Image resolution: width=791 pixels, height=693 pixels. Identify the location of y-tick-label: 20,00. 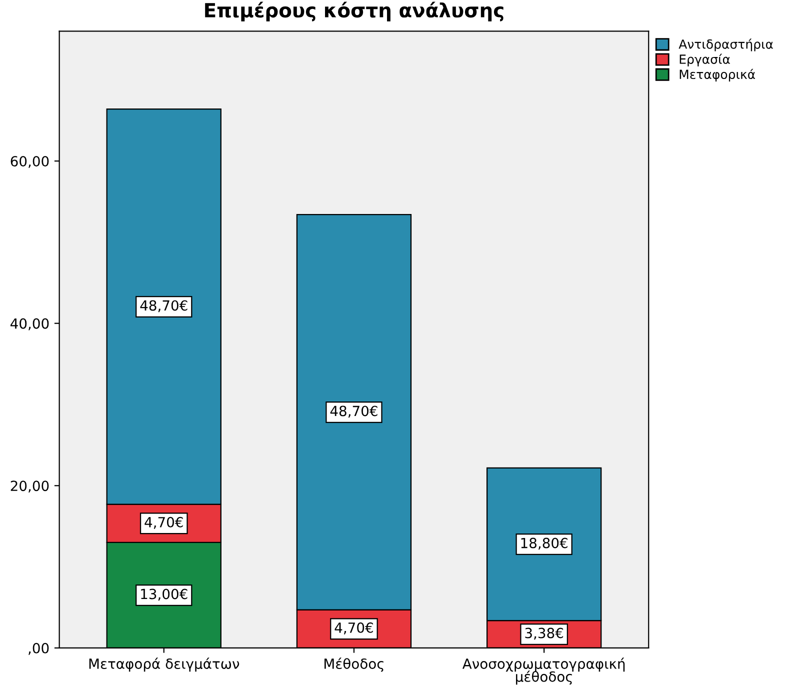
(29, 486).